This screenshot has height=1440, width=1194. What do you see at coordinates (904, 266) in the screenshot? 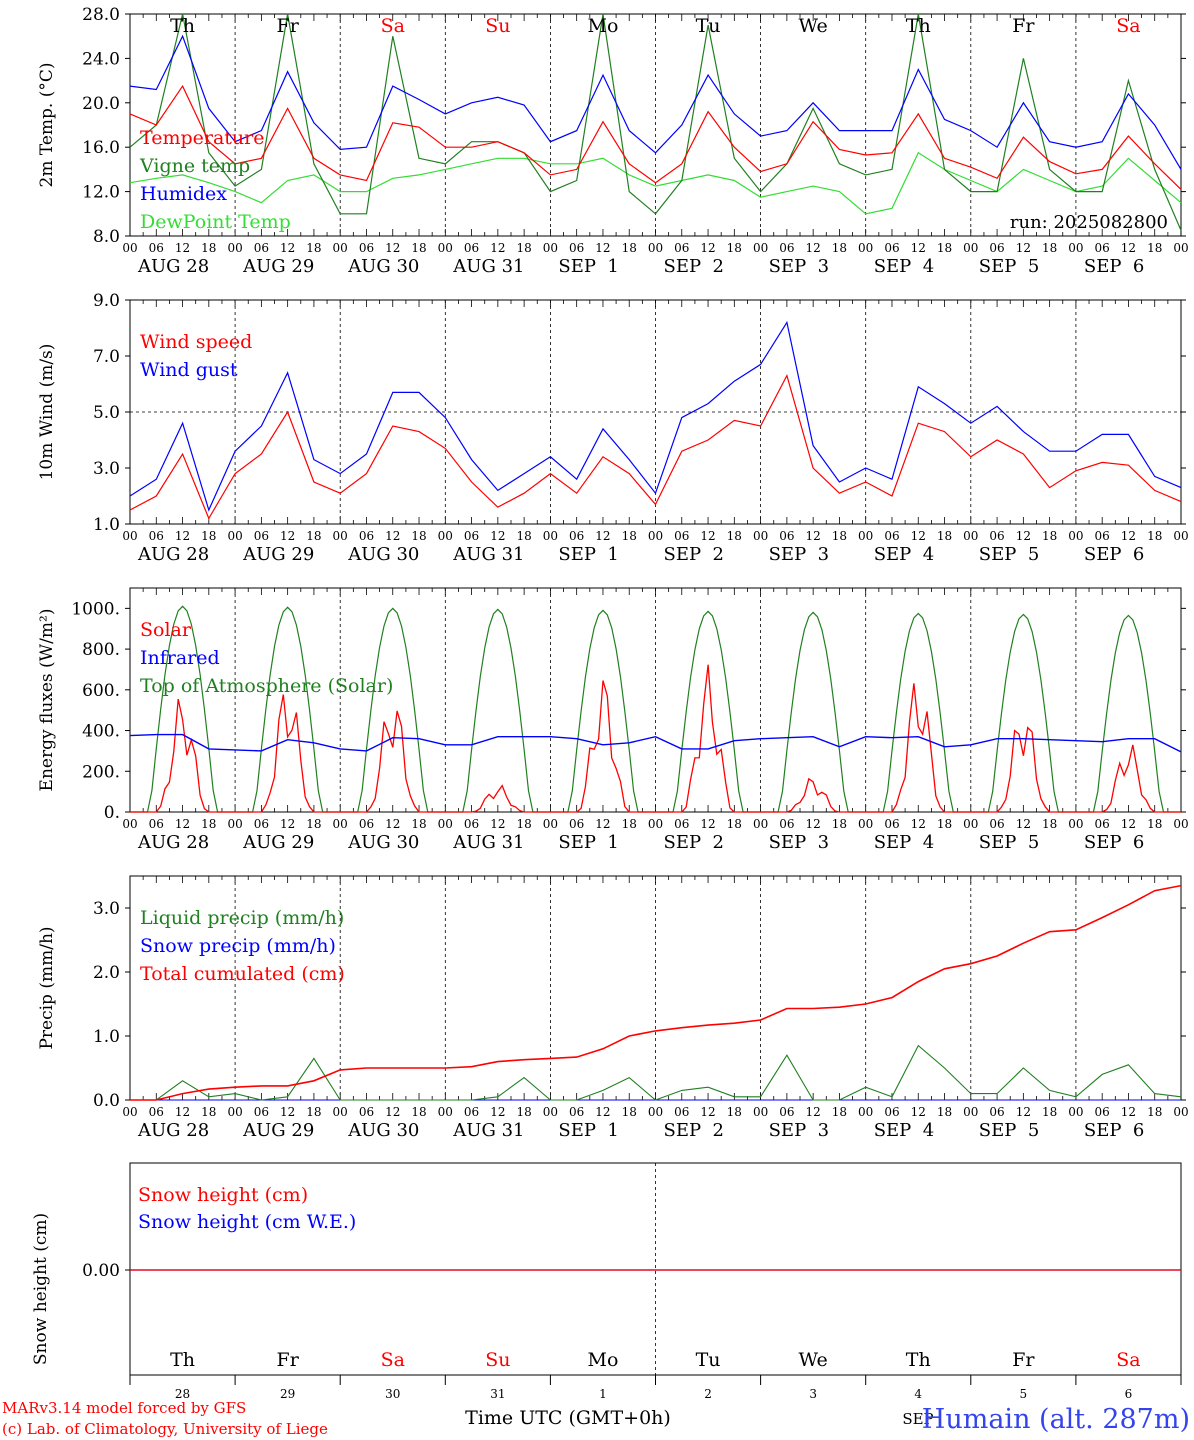
I see `date-label: SEP 4` at bounding box center [904, 266].